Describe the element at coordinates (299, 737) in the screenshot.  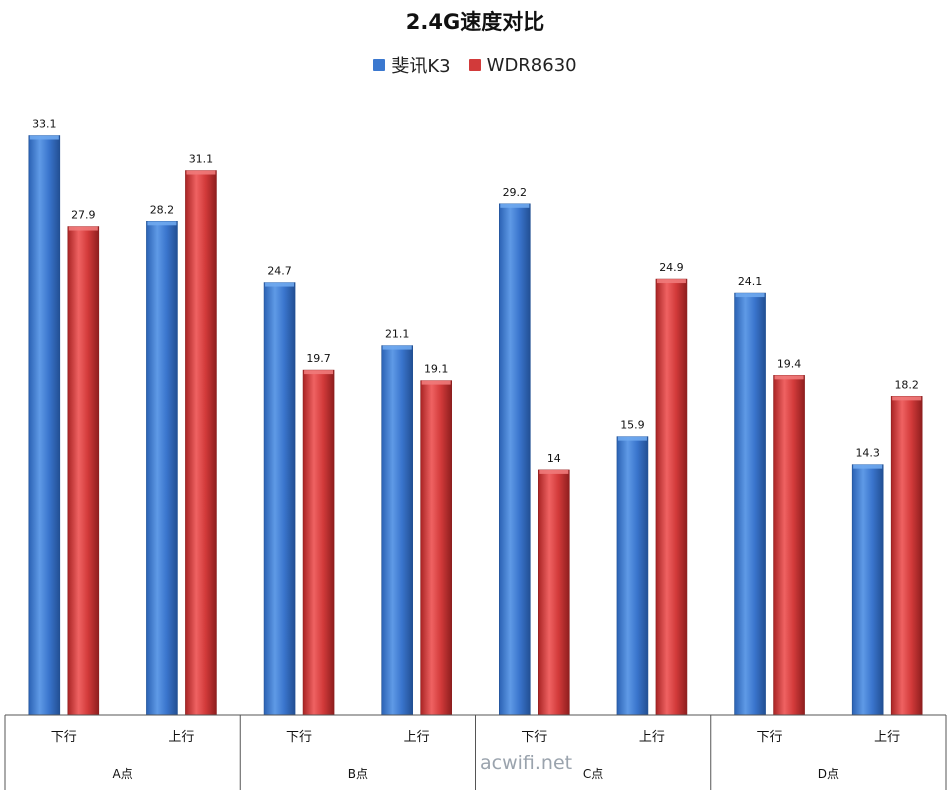
I see `x-tick-label-3: 下行` at that location.